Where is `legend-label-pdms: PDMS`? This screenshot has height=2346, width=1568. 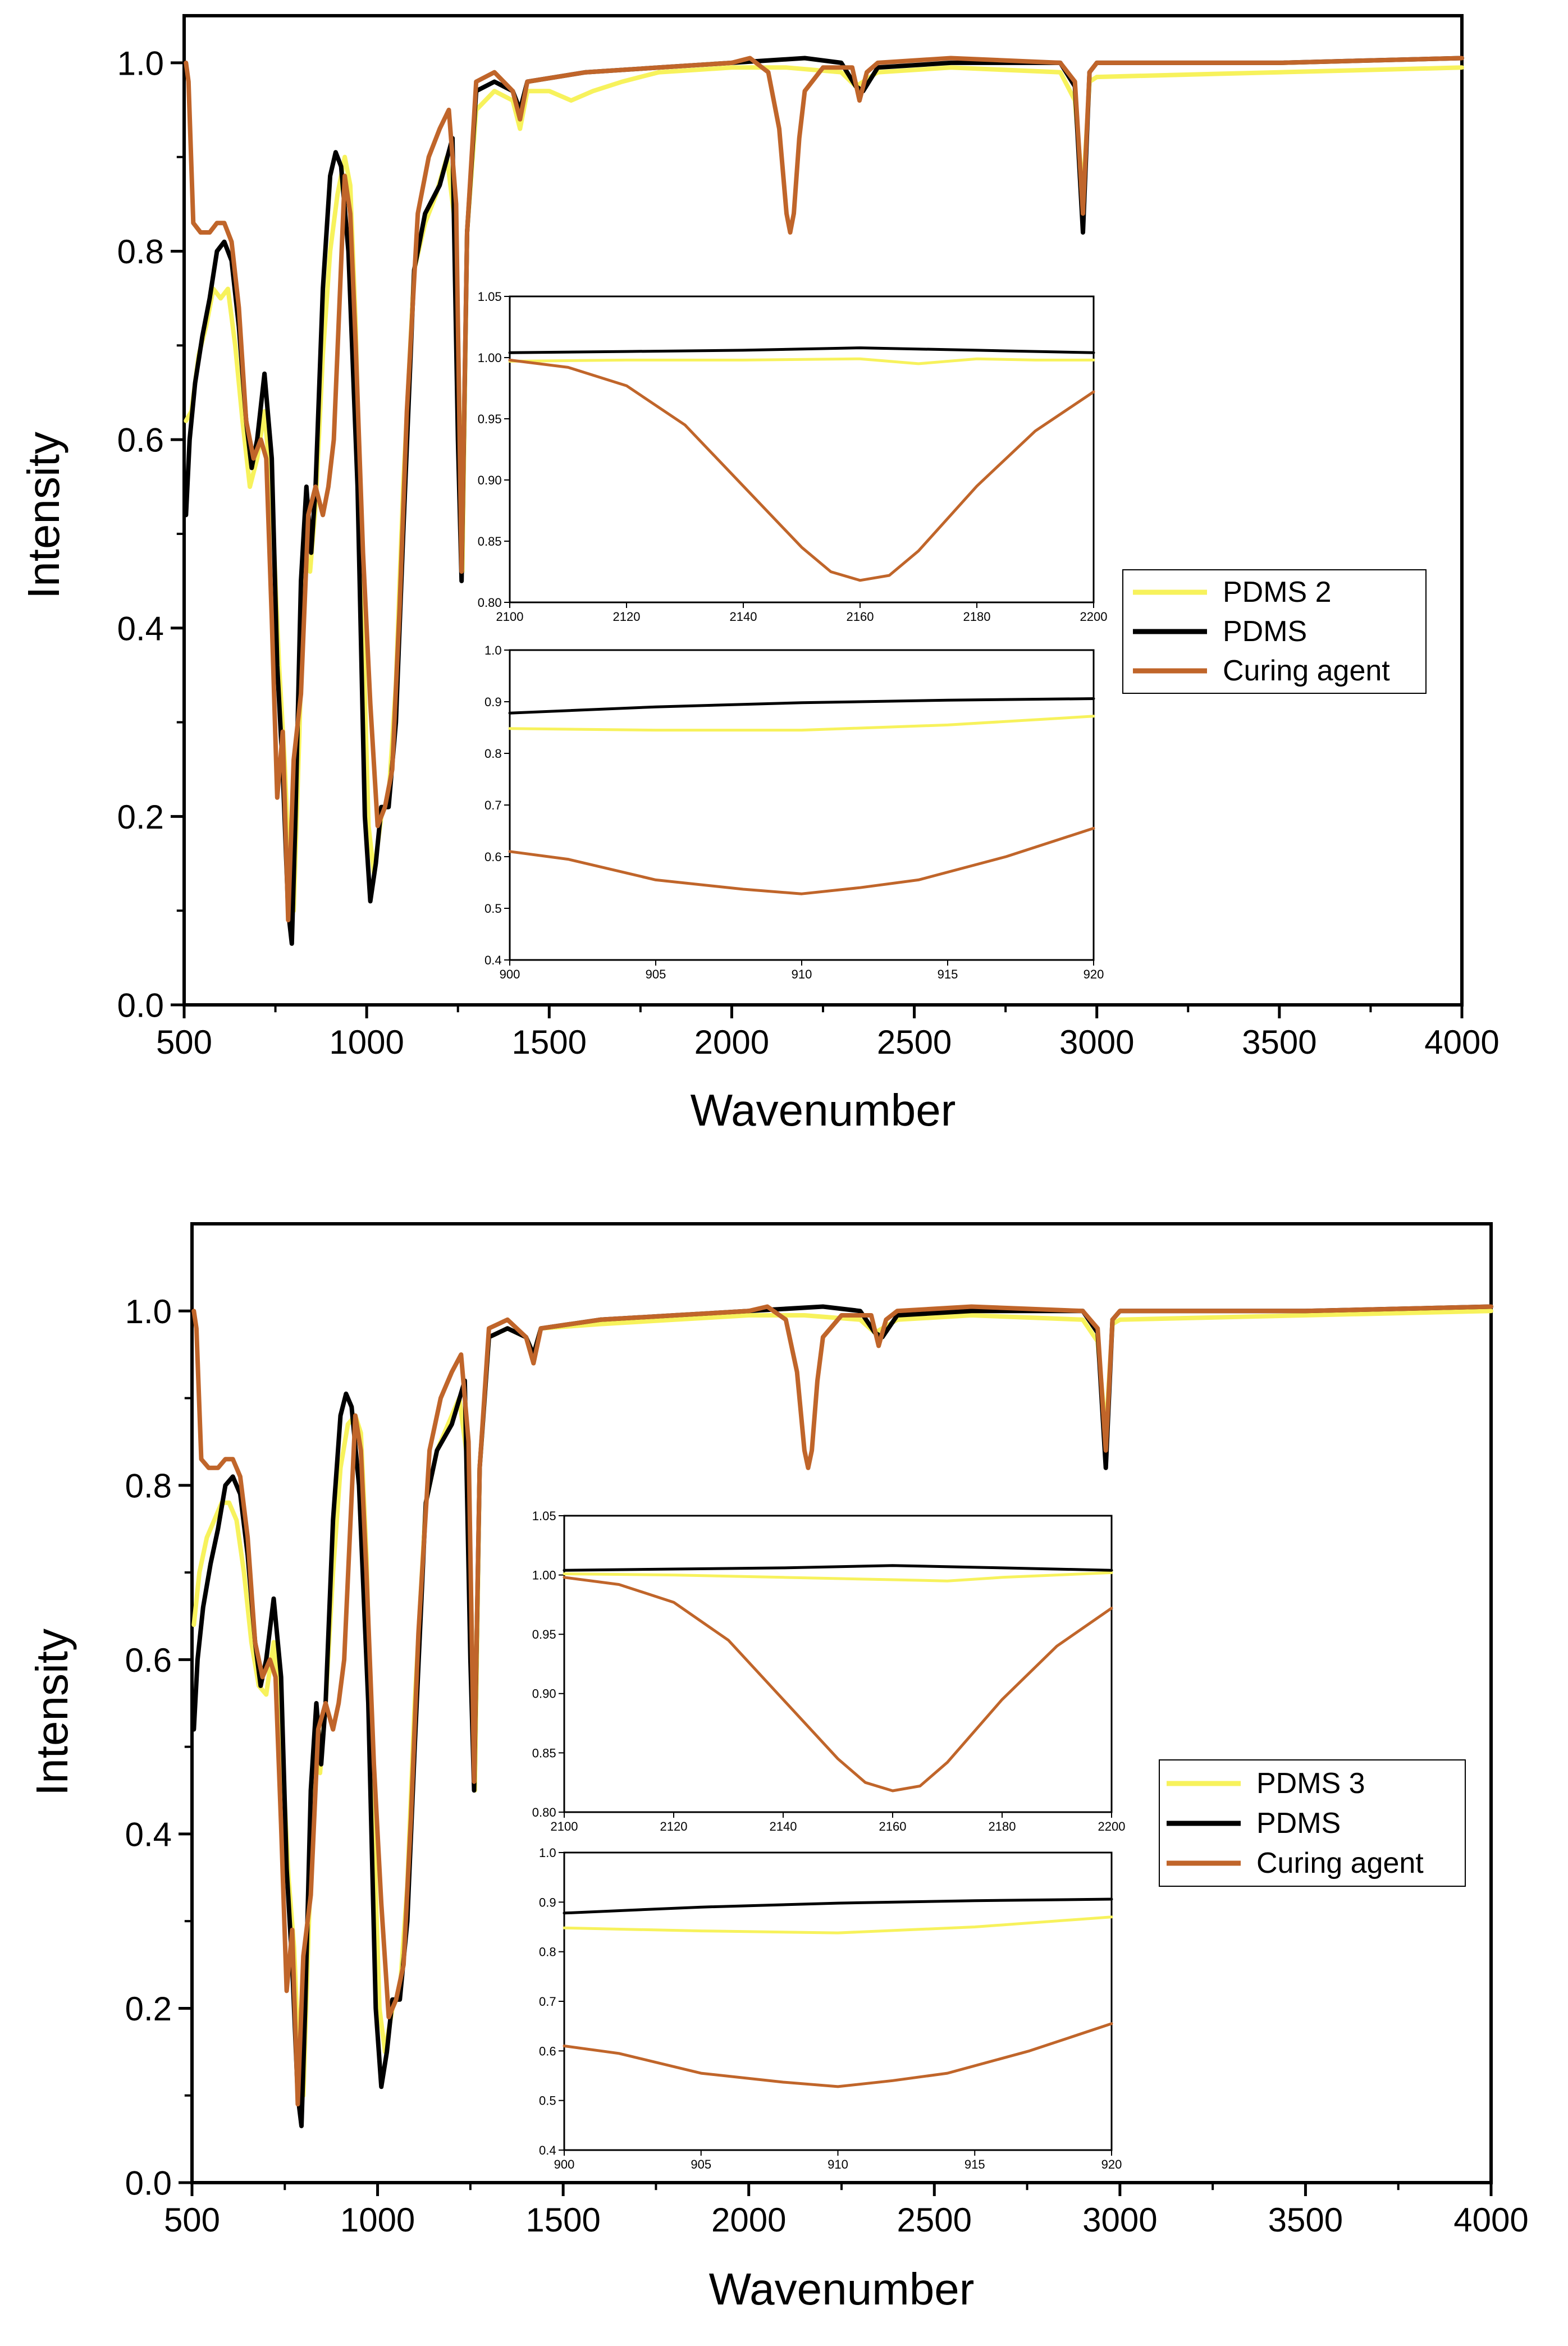 legend-label-pdms: PDMS is located at coordinates (1298, 1823).